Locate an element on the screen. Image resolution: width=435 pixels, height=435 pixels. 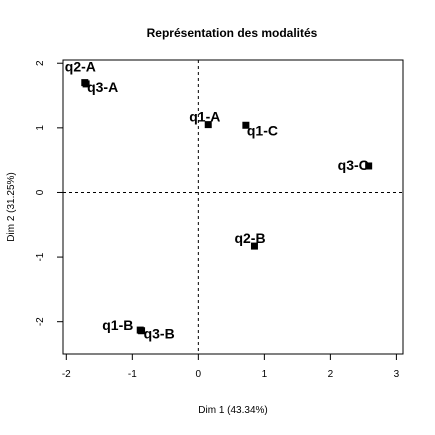
y-axis: -2 -1 0 1 2 is located at coordinates (49, 193).